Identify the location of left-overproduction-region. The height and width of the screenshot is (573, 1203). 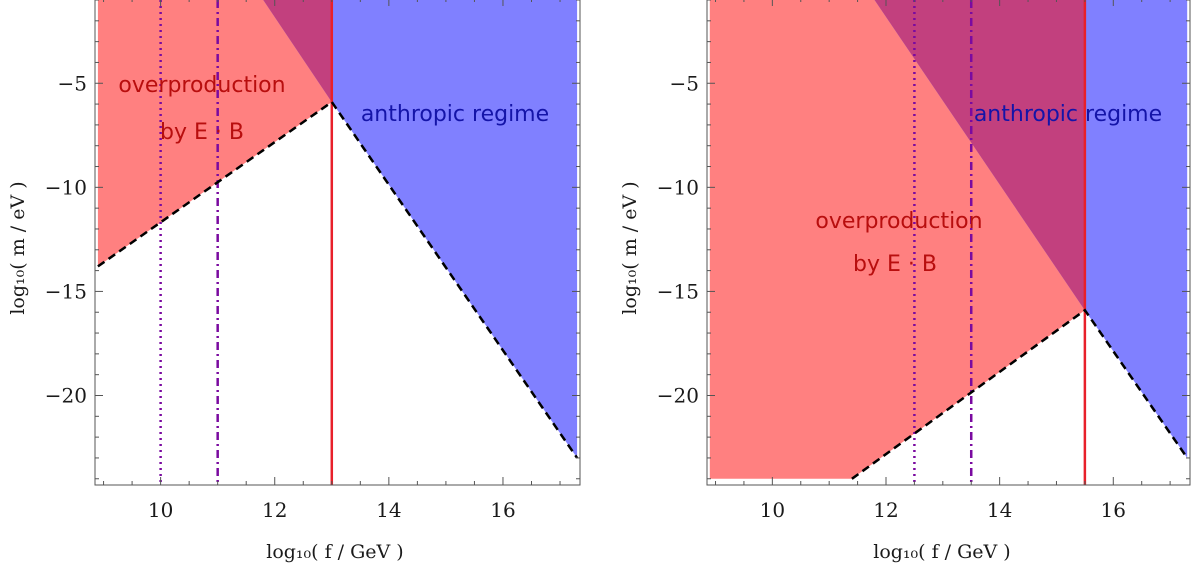
(214, 133).